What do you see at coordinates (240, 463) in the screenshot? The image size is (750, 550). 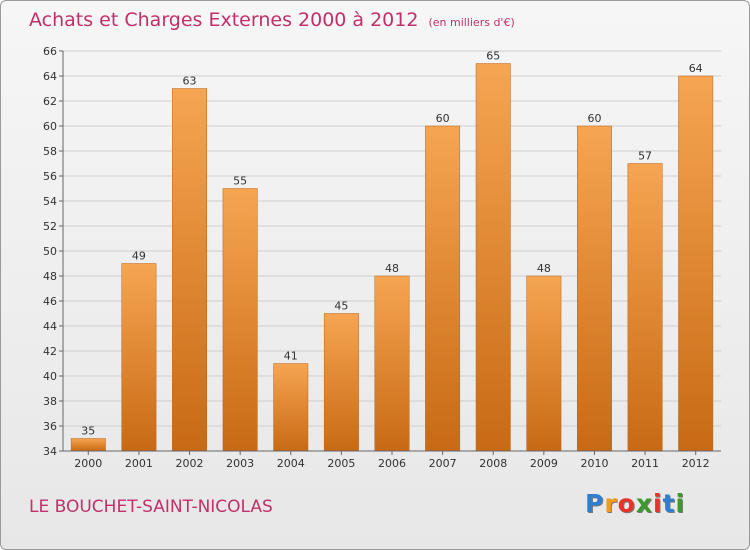 I see `x-tick-label-2003: 2003` at bounding box center [240, 463].